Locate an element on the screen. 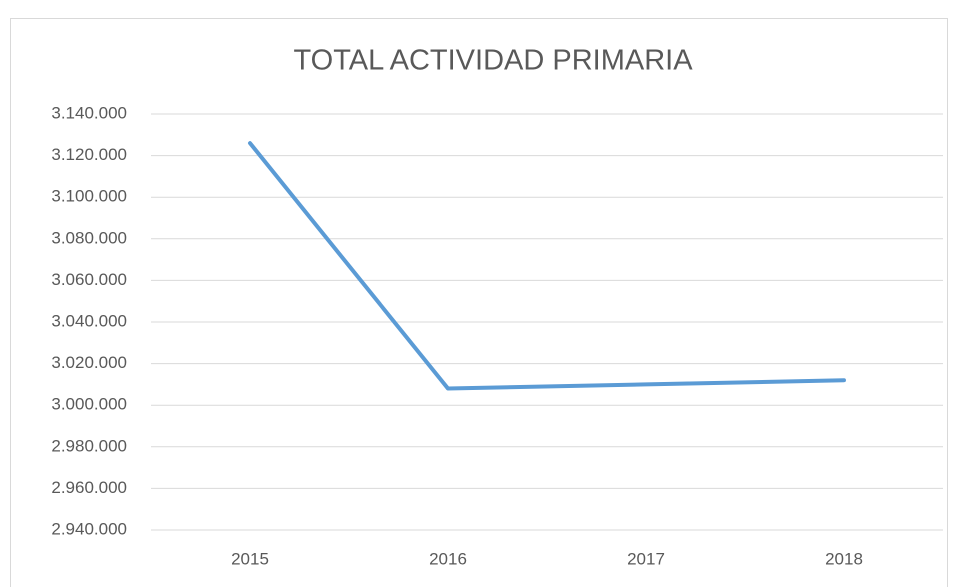 The width and height of the screenshot is (958, 587). x-tick-label: 2017 is located at coordinates (646, 558).